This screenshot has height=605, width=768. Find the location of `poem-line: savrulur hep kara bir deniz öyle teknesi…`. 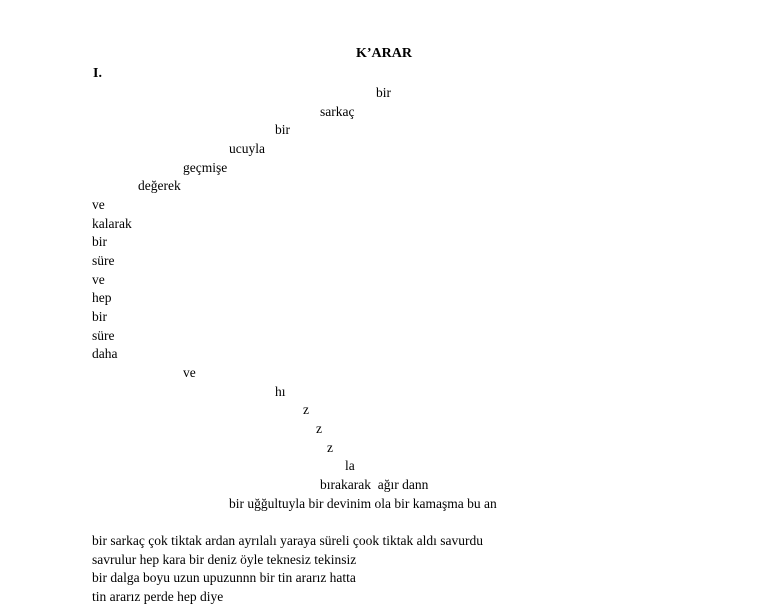

poem-line: savrulur hep kara bir deniz öyle teknesi… is located at coordinates (224, 559).